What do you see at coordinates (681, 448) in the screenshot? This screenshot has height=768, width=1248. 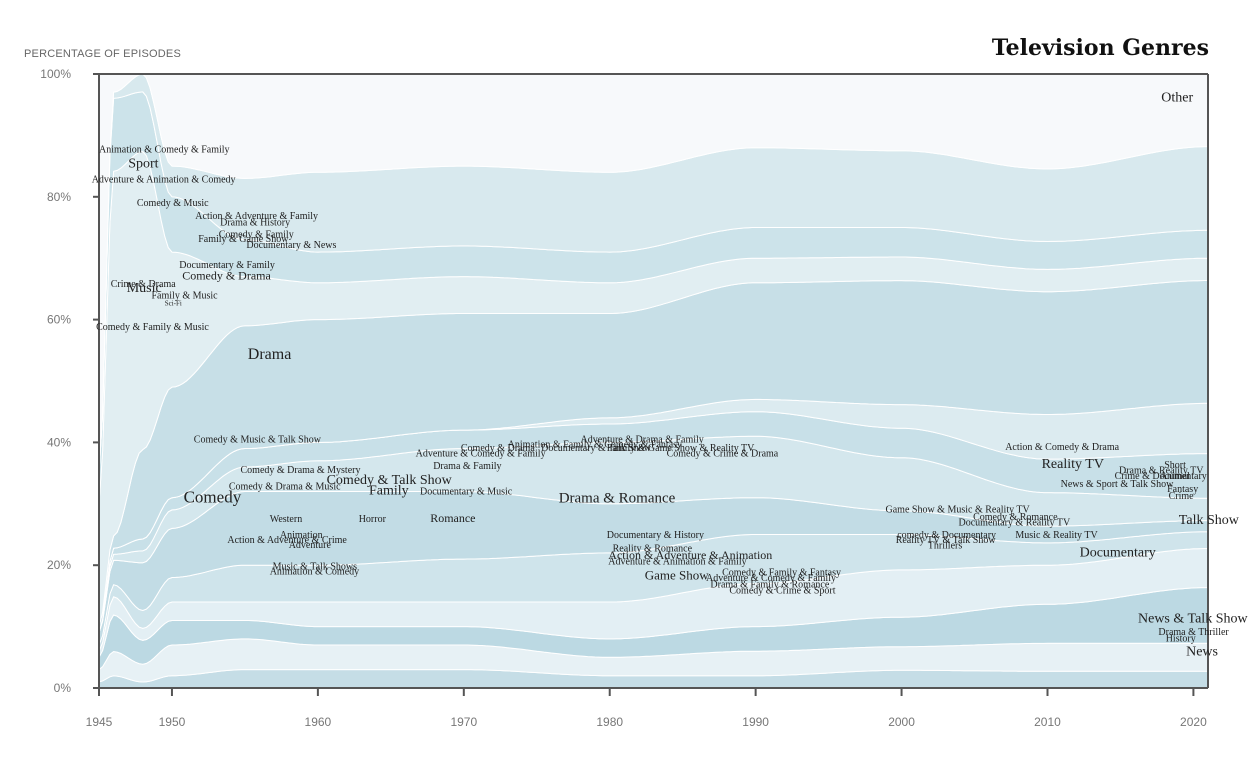 I see `stream-label: Family & Game Show & Reality TV` at bounding box center [681, 448].